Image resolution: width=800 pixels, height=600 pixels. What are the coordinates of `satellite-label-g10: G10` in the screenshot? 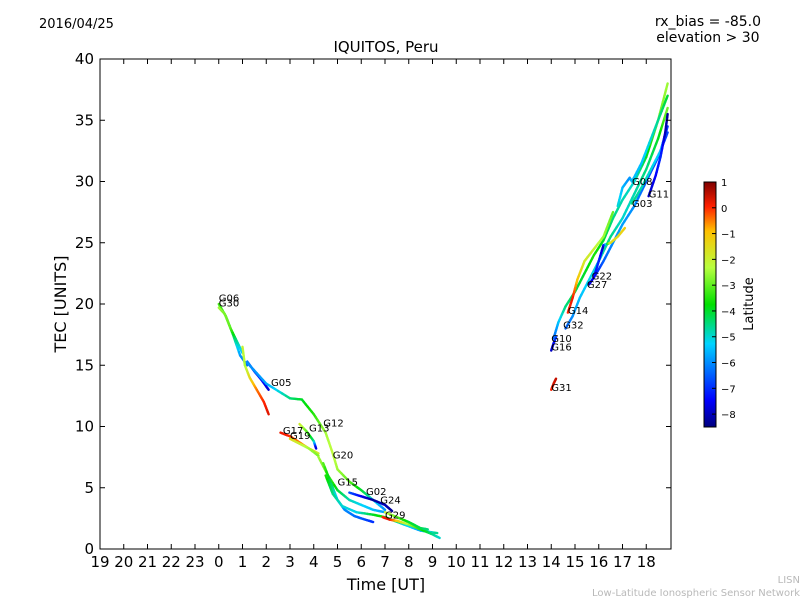 It's located at (561, 339).